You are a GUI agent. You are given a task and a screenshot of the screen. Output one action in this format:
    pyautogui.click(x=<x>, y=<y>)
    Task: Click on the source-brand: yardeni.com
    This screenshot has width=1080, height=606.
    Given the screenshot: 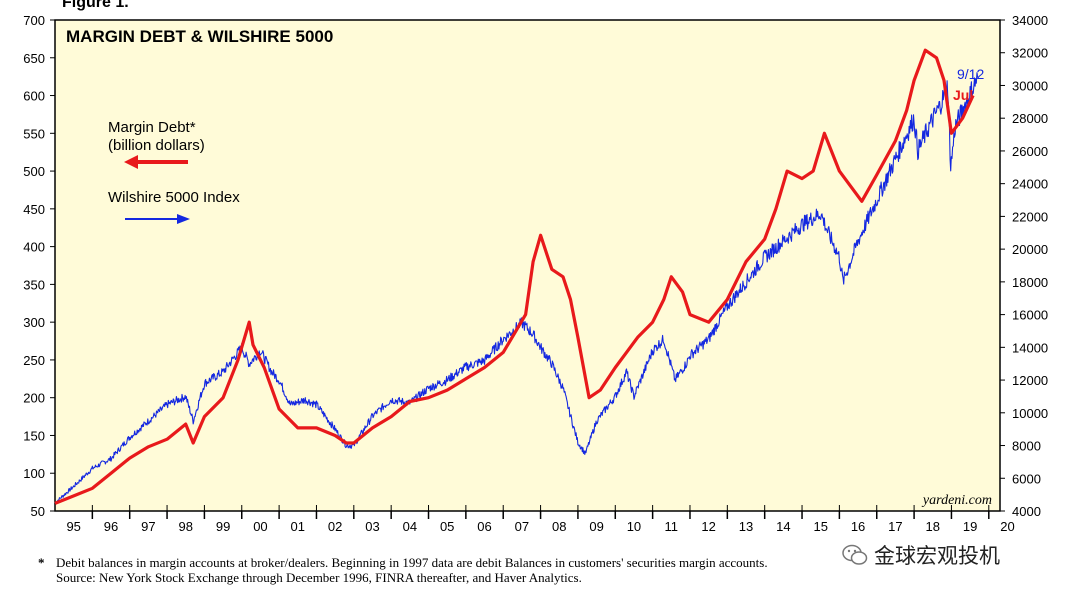 What is the action you would take?
    pyautogui.click(x=956, y=500)
    